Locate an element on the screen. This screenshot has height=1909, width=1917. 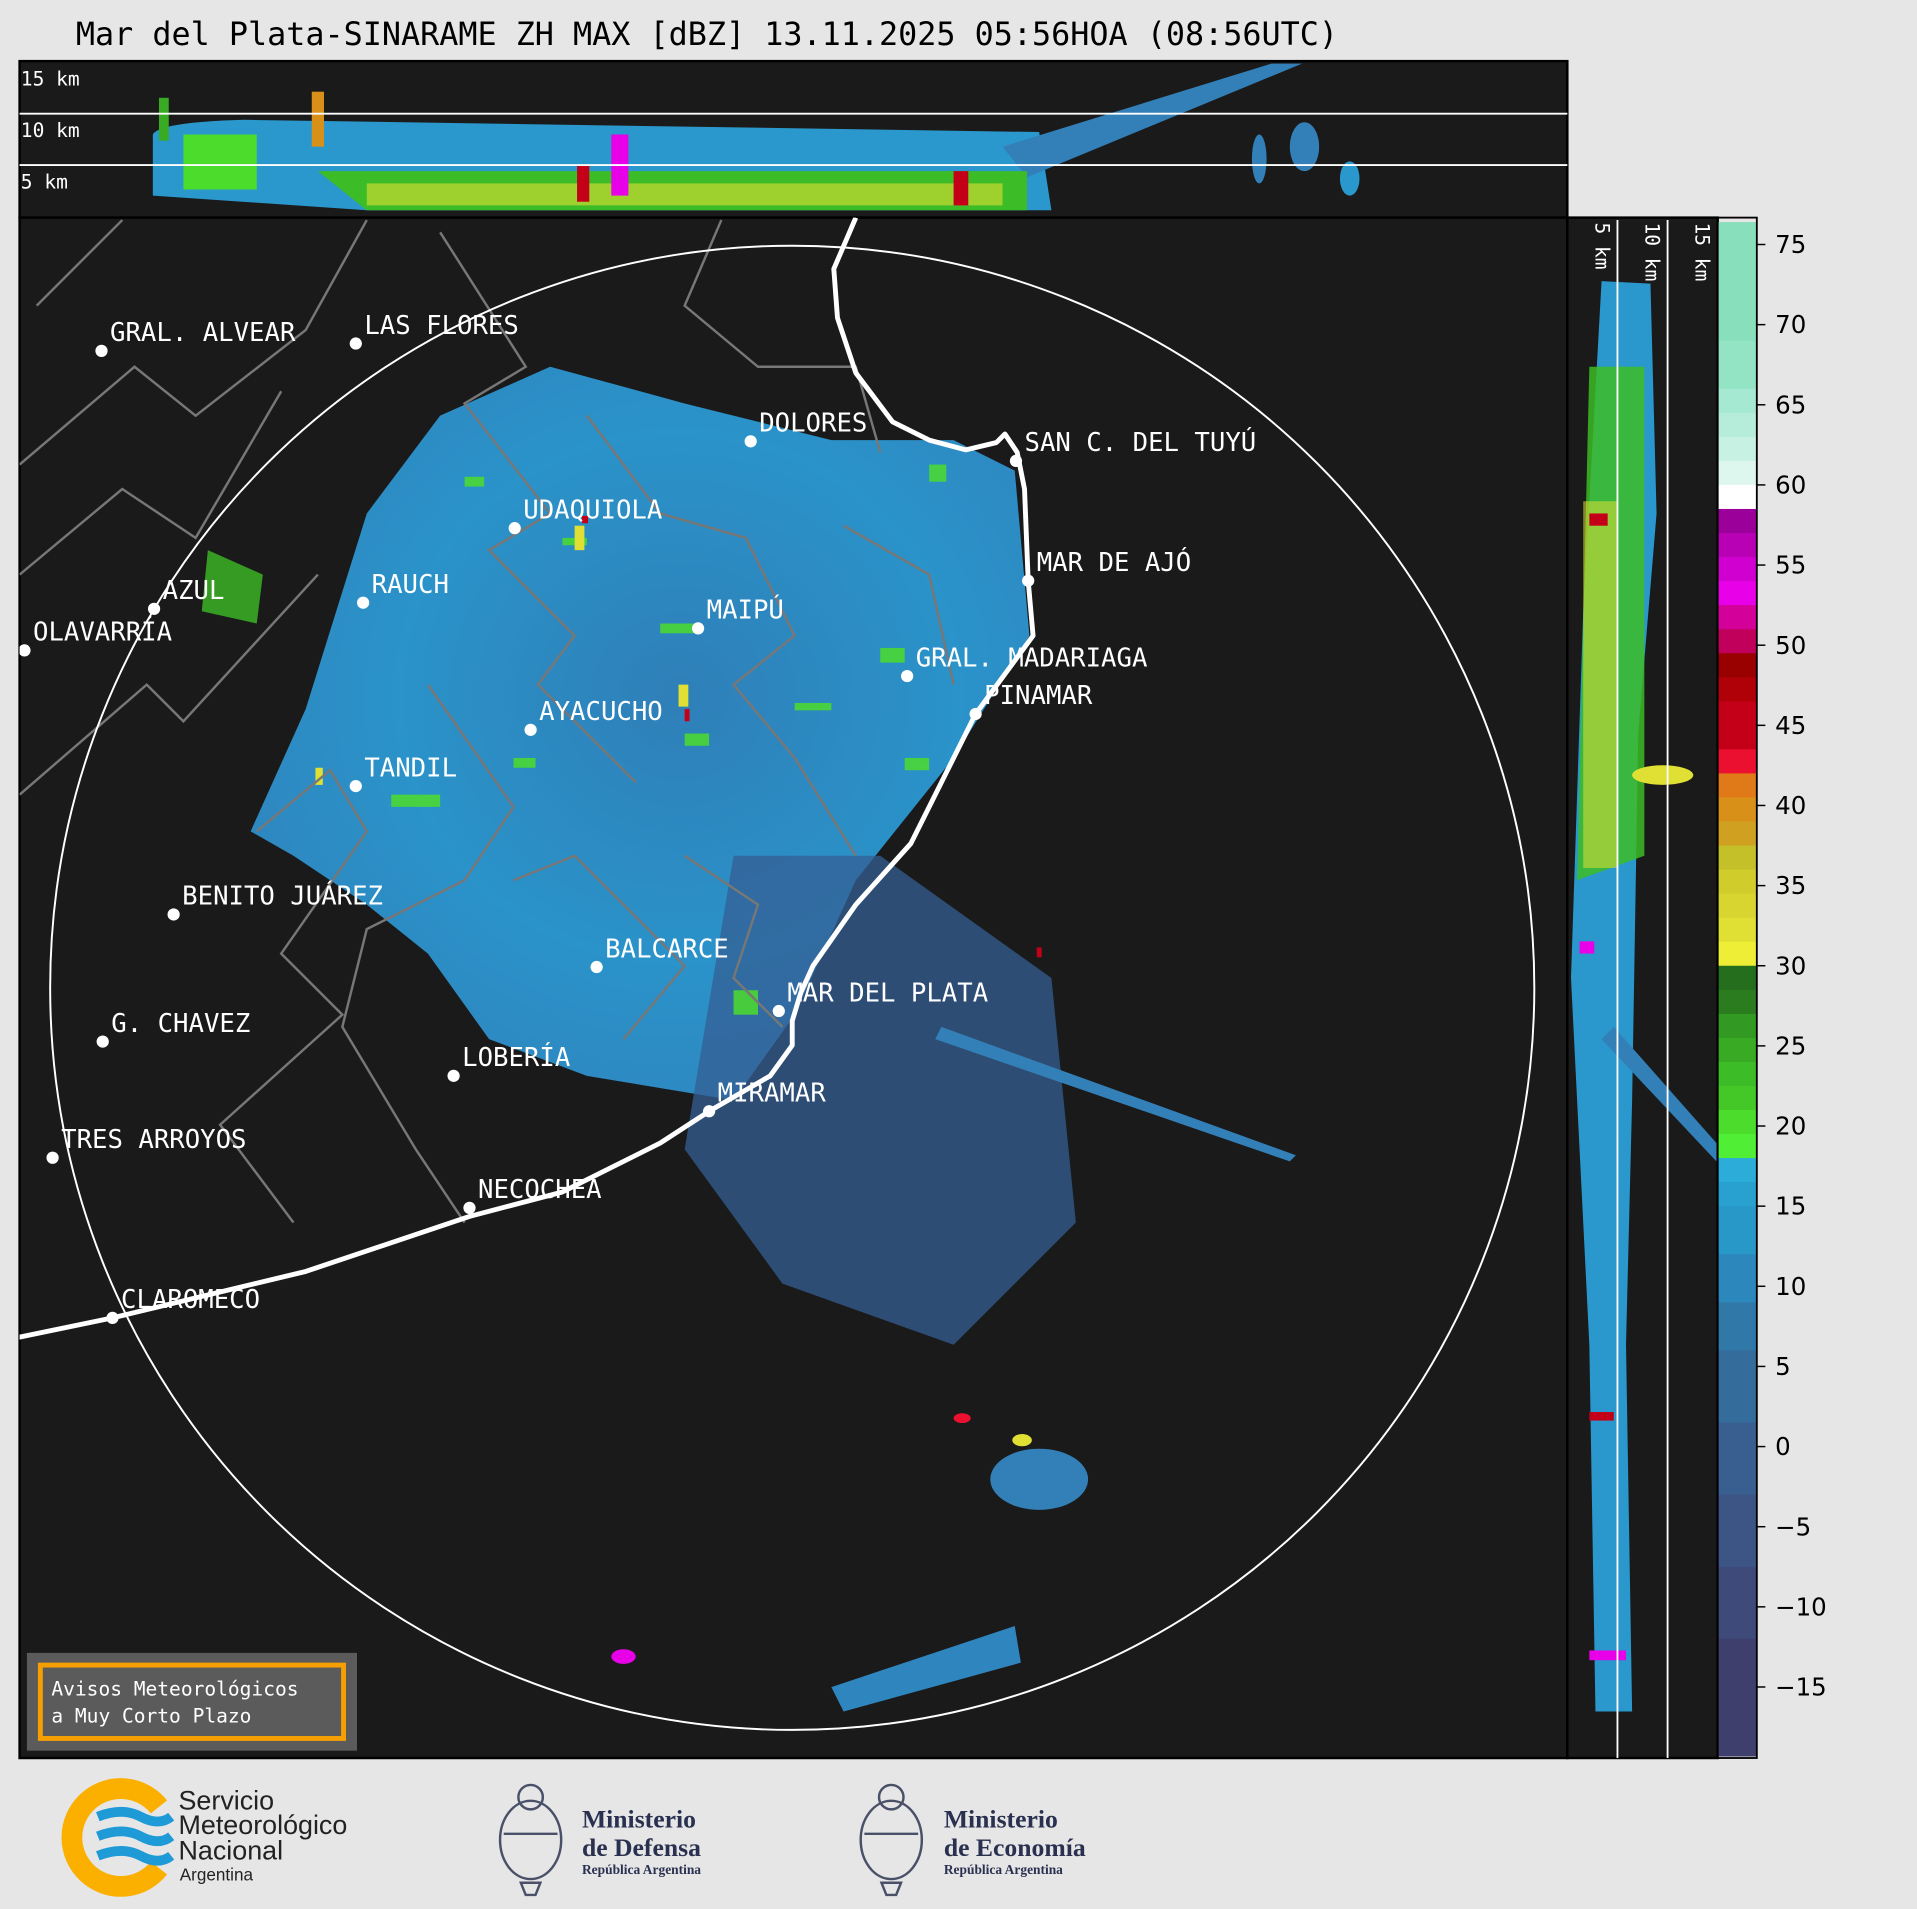
city-marker: AZUL is located at coordinates (186, 595).